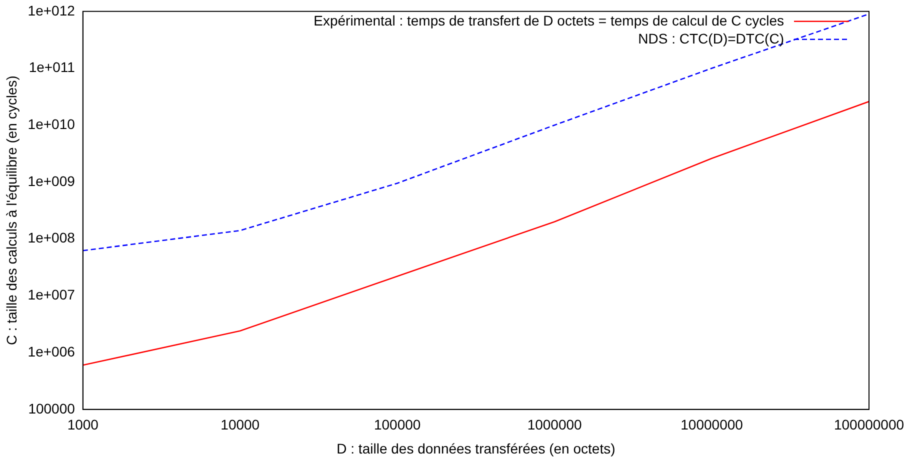 This screenshot has width=914, height=464. What do you see at coordinates (52, 124) in the screenshot?
I see `y-tick-label: 1e+010` at bounding box center [52, 124].